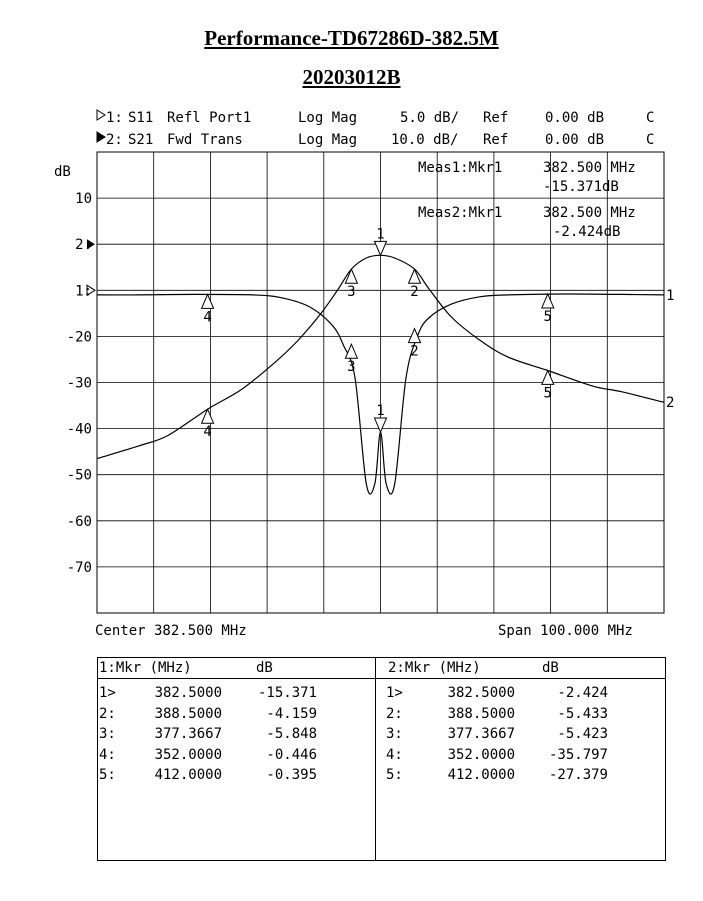  What do you see at coordinates (589, 213) in the screenshot?
I see `meas2-freq: 382.500 MHz` at bounding box center [589, 213].